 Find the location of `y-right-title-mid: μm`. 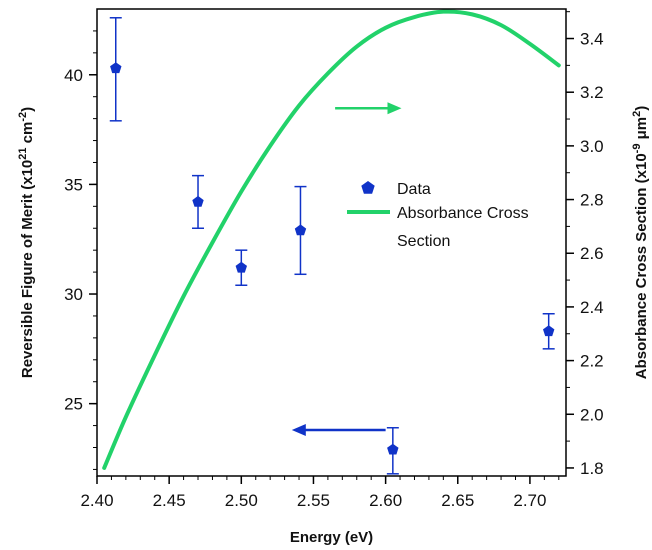

y-right-title-mid: μm is located at coordinates (641, 130).